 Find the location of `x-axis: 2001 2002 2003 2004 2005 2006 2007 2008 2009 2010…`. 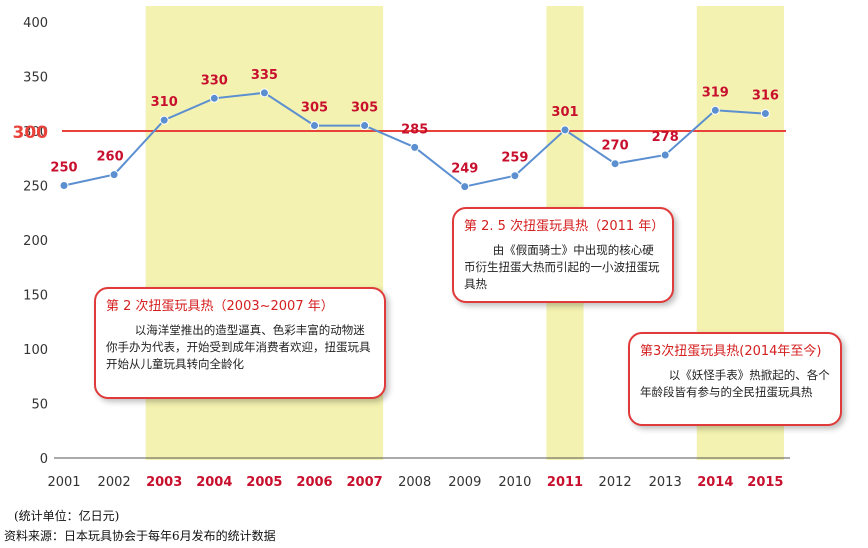

x-axis: 2001 2002 2003 2004 2005 2006 2007 2008 2009 2010… is located at coordinates (415, 482).